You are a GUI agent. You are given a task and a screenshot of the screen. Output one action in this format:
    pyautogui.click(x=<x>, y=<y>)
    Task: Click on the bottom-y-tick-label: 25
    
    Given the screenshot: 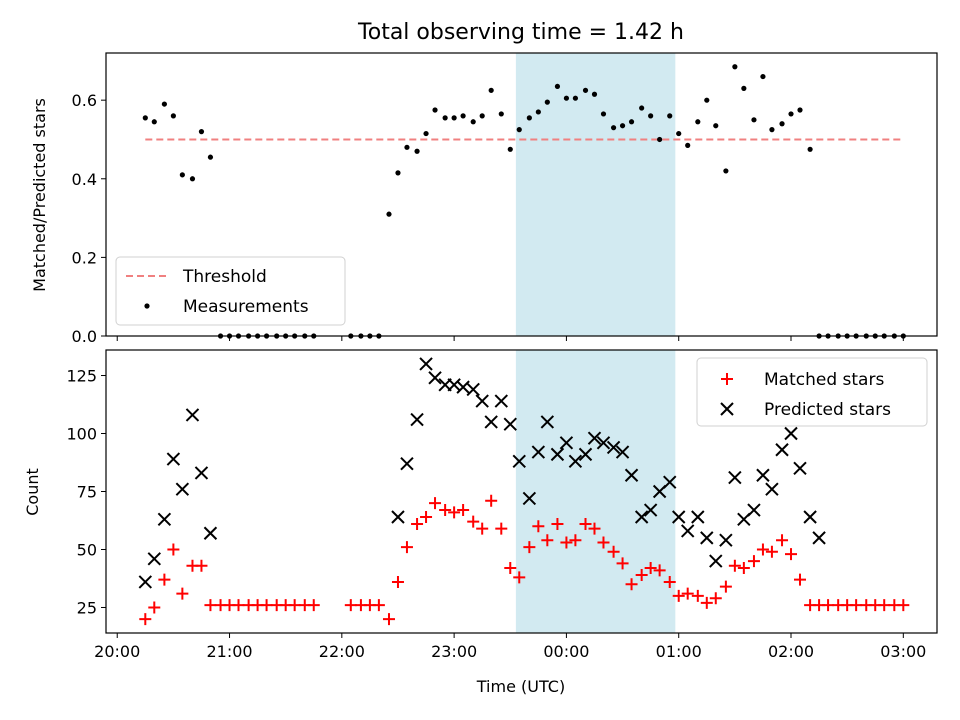 What is the action you would take?
    pyautogui.click(x=87, y=607)
    